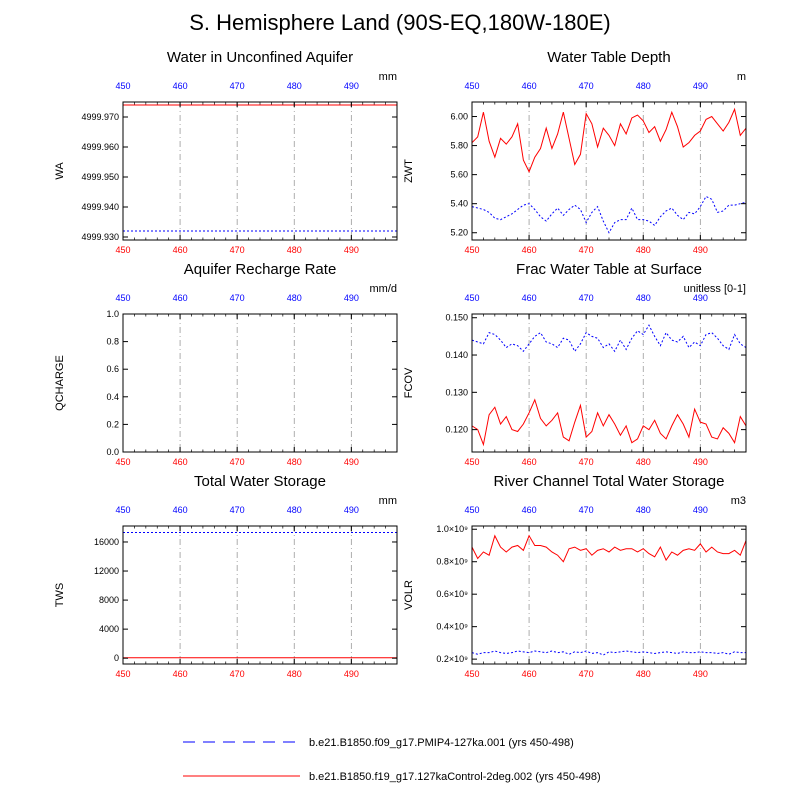 The image size is (800, 800). Describe the element at coordinates (100, 237) in the screenshot. I see `y-tick-label: 4999.930` at that location.